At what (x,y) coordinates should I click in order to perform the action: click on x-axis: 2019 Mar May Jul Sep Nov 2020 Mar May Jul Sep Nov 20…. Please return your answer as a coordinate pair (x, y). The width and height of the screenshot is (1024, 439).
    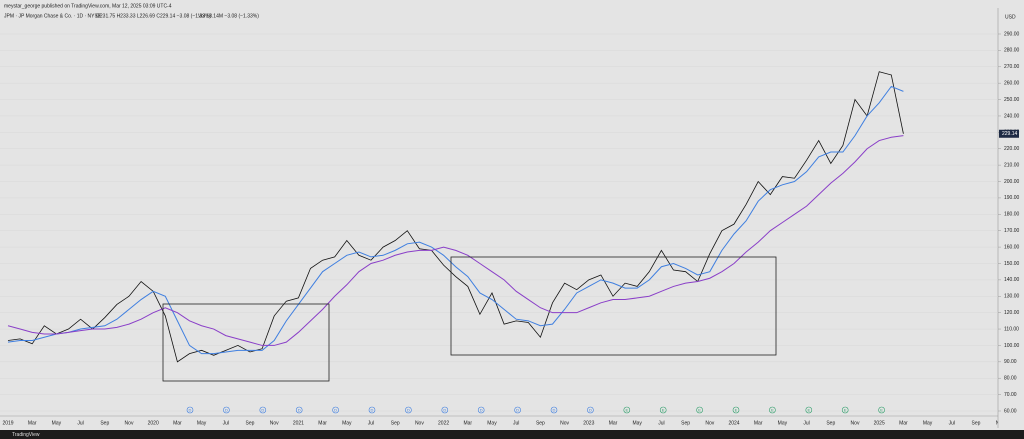
    Looking at the image, I should click on (503, 423).